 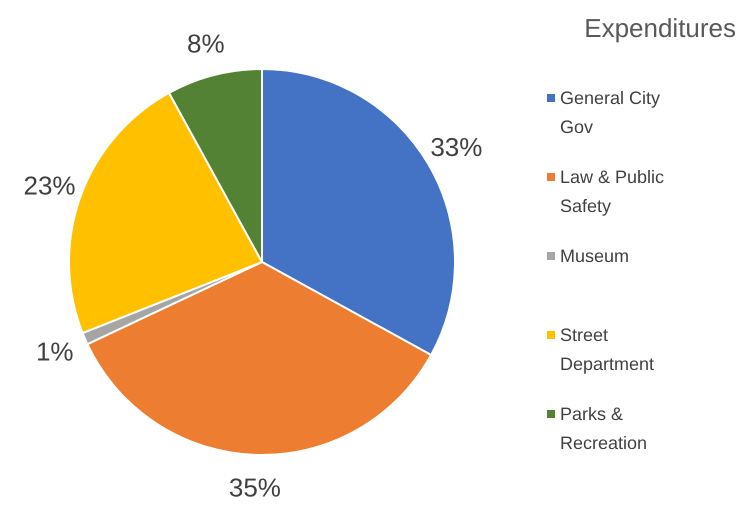 I want to click on legend-label: Parks & Recreation, so click(x=604, y=428).